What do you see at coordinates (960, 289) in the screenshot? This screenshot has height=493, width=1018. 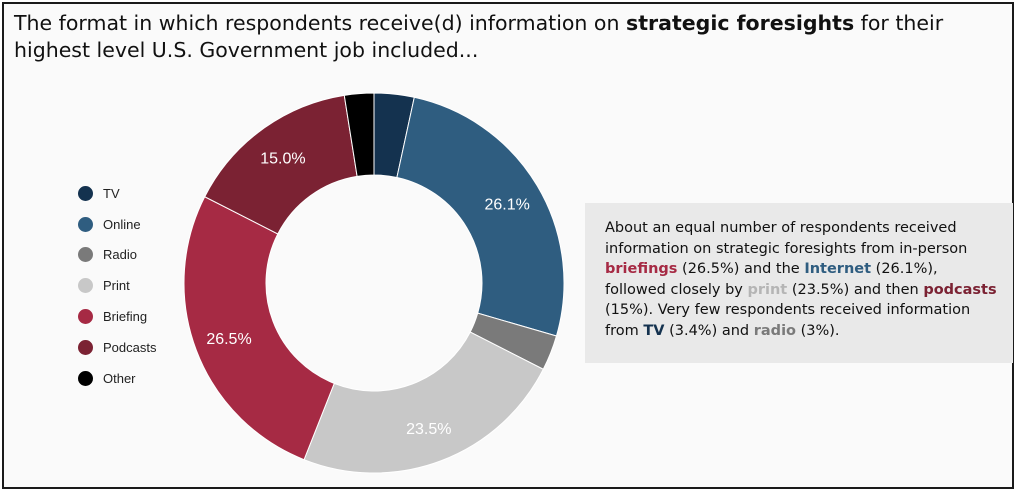 I see `keyword-podcasts: podcasts` at bounding box center [960, 289].